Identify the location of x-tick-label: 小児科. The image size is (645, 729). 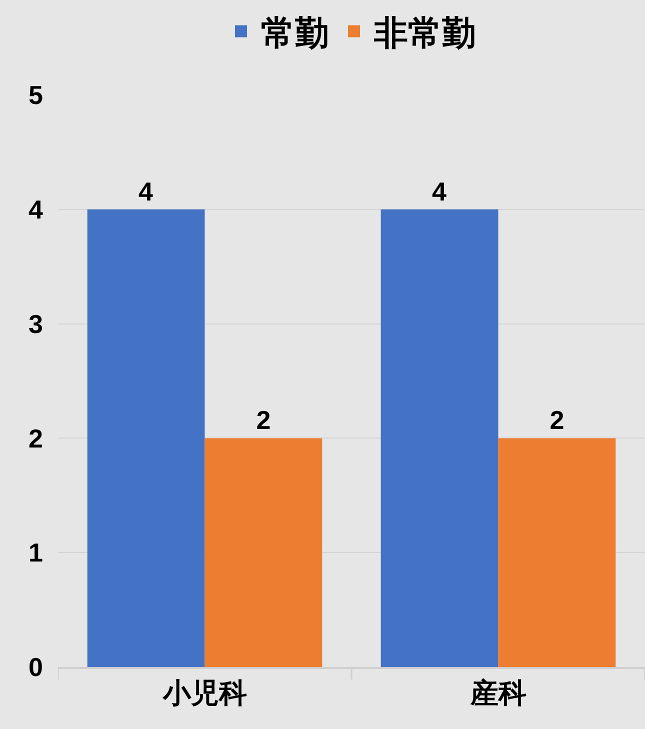
(204, 692).